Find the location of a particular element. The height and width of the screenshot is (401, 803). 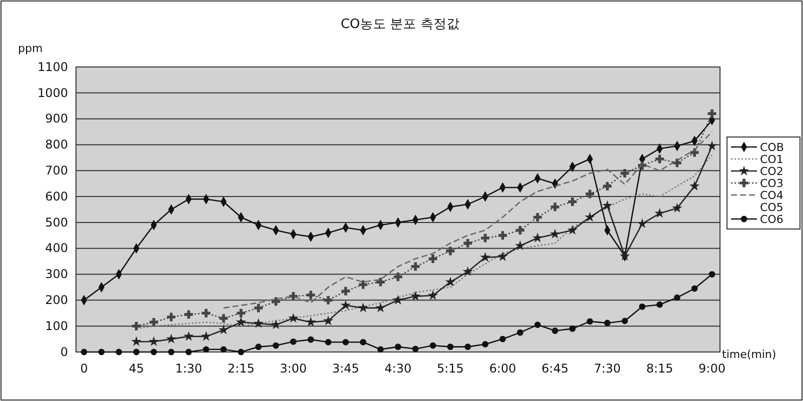

y-tick-label: 1000 is located at coordinates (52, 93).